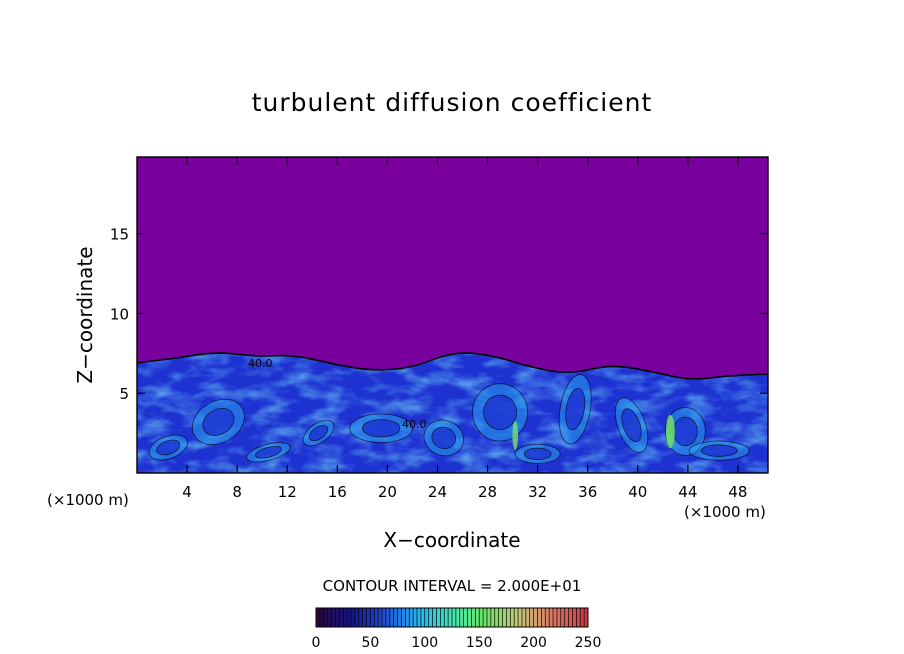 The image size is (904, 654). What do you see at coordinates (85, 314) in the screenshot?
I see `y-axis-label: Z−coordinate` at bounding box center [85, 314].